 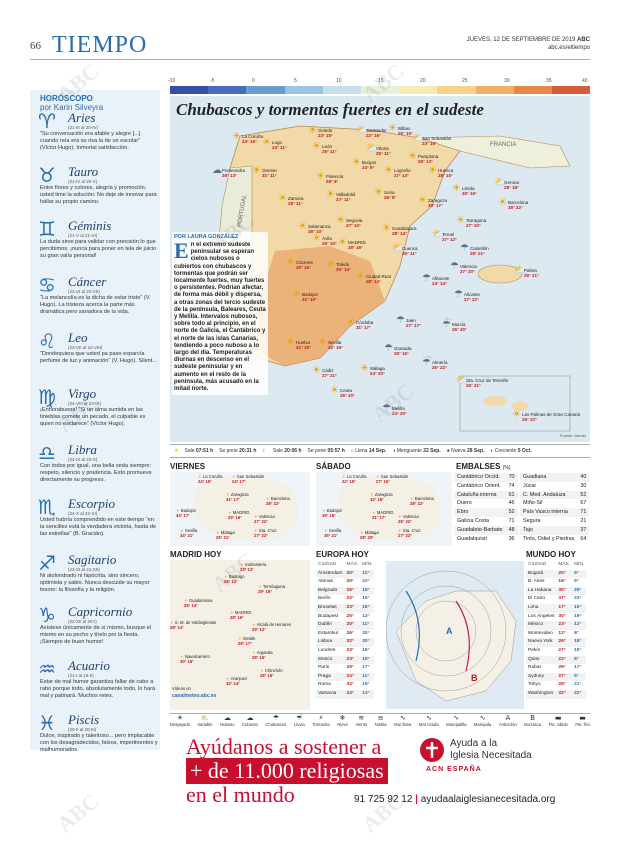 I want to click on city-name: B. Aires, so click(x=536, y=582).